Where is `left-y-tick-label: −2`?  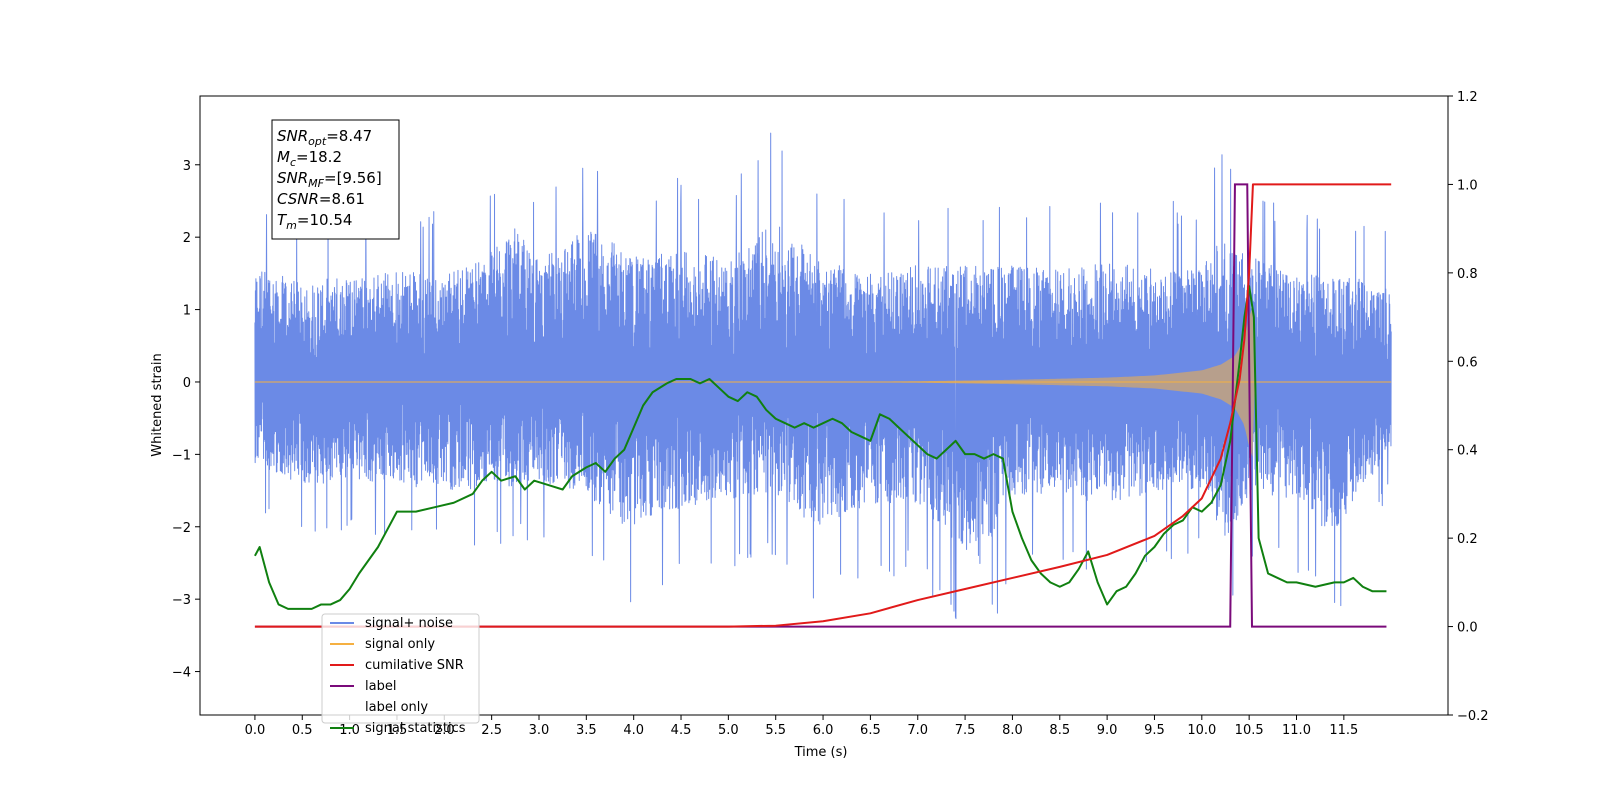 left-y-tick-label: −2 is located at coordinates (181, 528).